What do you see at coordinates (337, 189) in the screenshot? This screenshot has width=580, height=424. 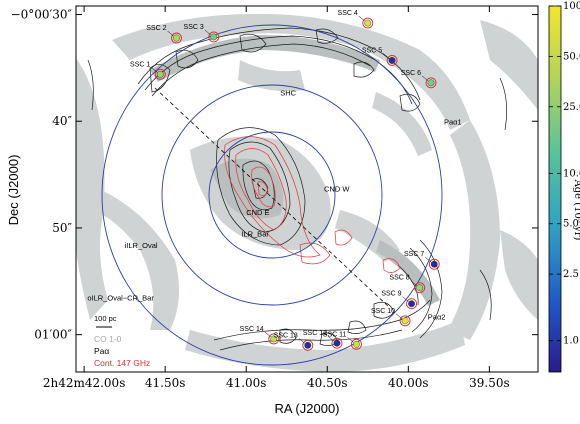 I see `annotation-cnd-w: CND W` at bounding box center [337, 189].